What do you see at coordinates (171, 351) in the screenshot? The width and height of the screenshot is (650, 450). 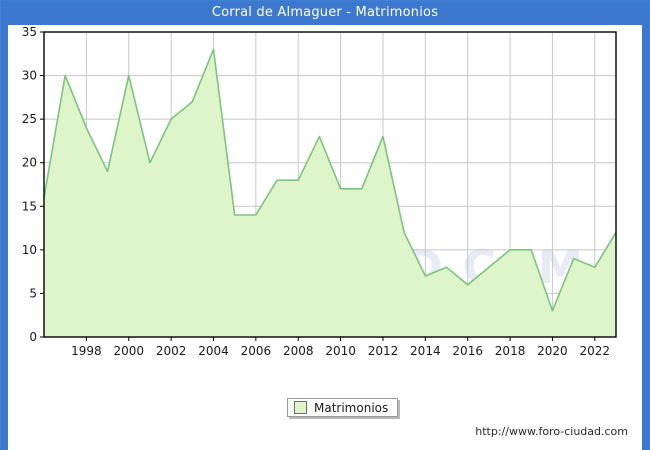 I see `svg-text: 2002` at bounding box center [171, 351].